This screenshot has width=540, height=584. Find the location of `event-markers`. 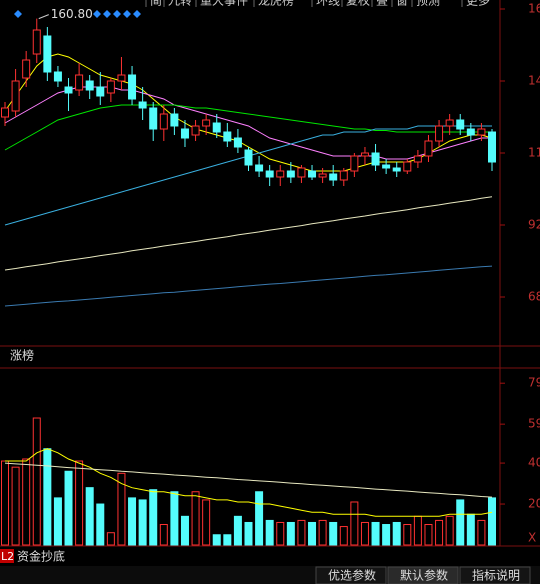

event-markers is located at coordinates (77, 14).